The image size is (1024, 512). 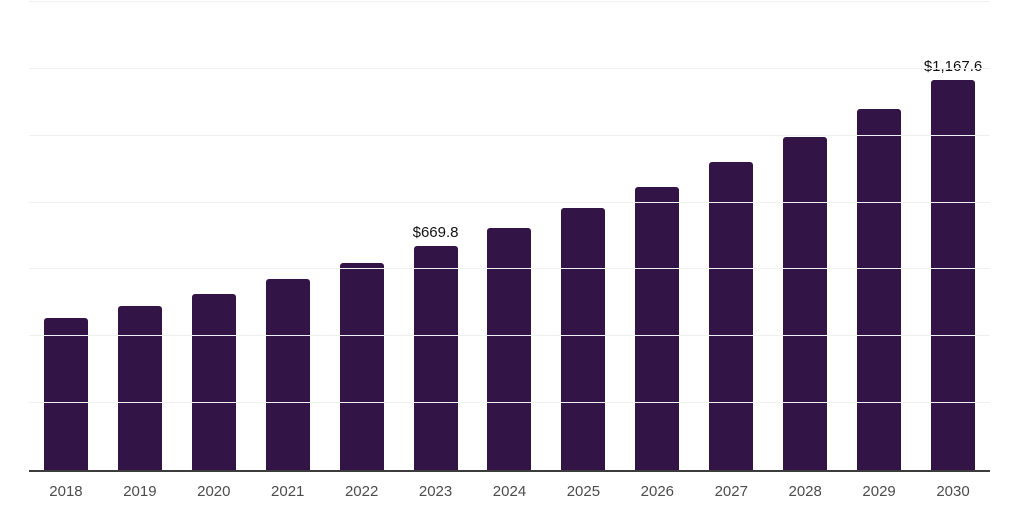 I want to click on bar-slot-2022, so click(x=362, y=236).